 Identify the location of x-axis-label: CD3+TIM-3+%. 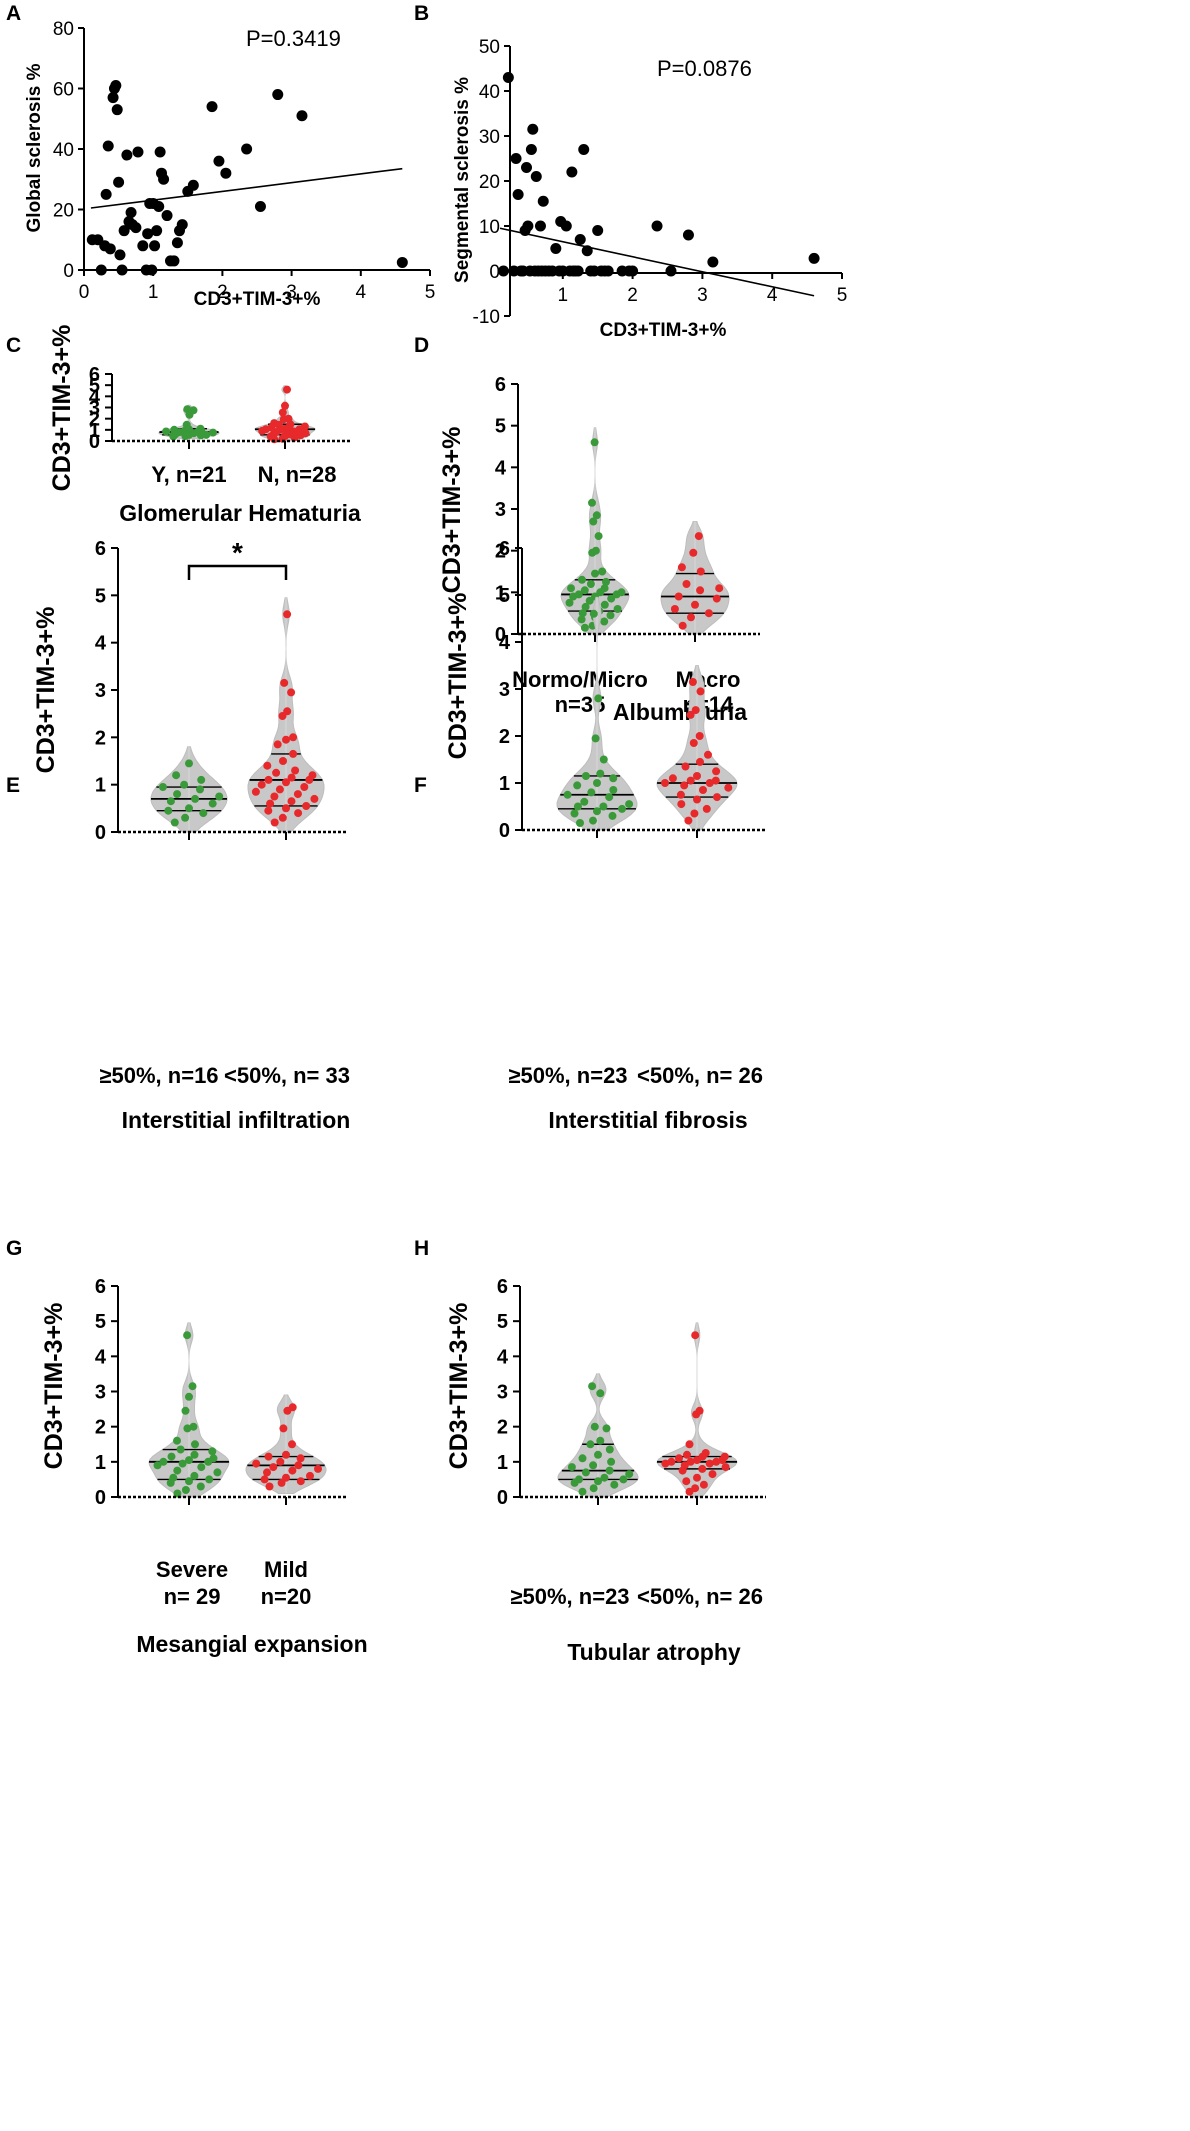
(663, 330).